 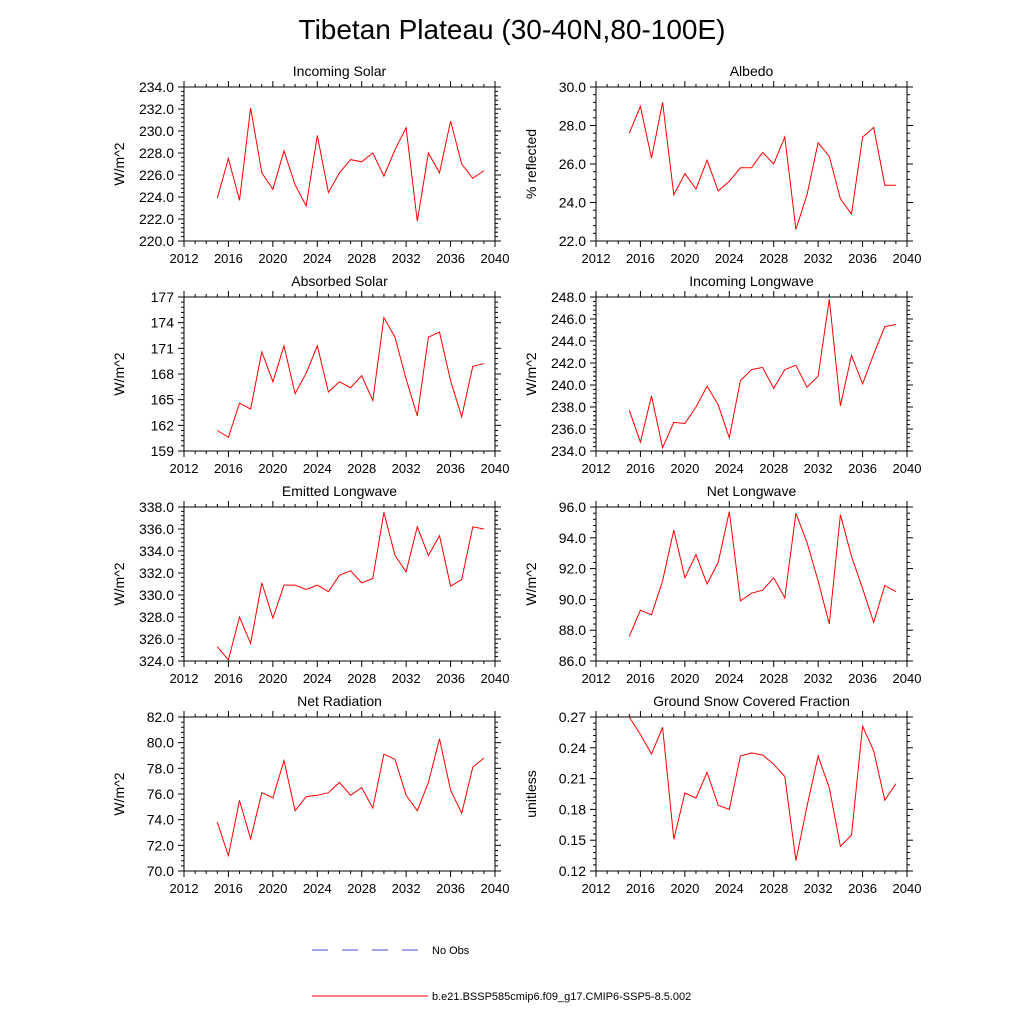 I want to click on panel-title: Incoming Solar, so click(x=340, y=71).